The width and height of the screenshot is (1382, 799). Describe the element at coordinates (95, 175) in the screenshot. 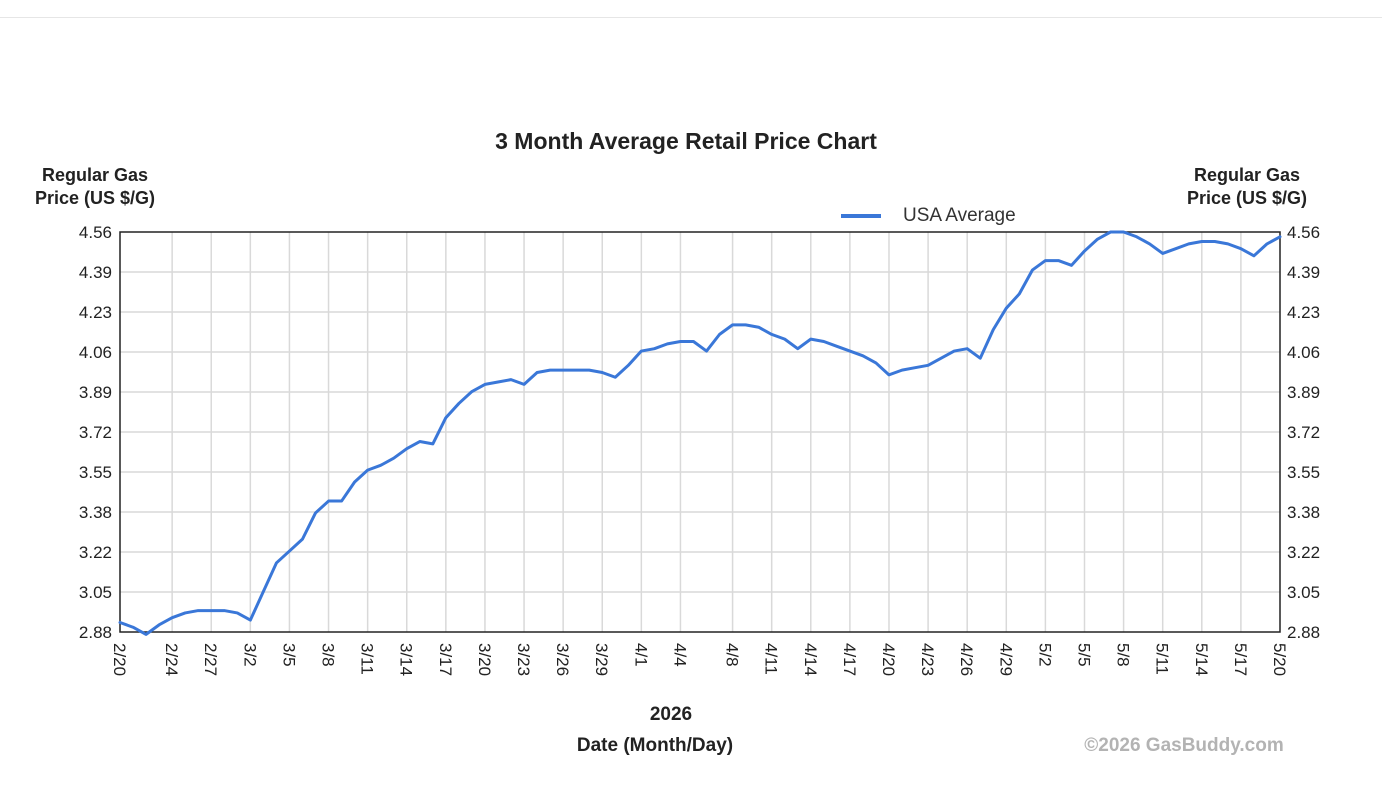

I see `y-axis-left-label-line1: Regular Gas` at that location.